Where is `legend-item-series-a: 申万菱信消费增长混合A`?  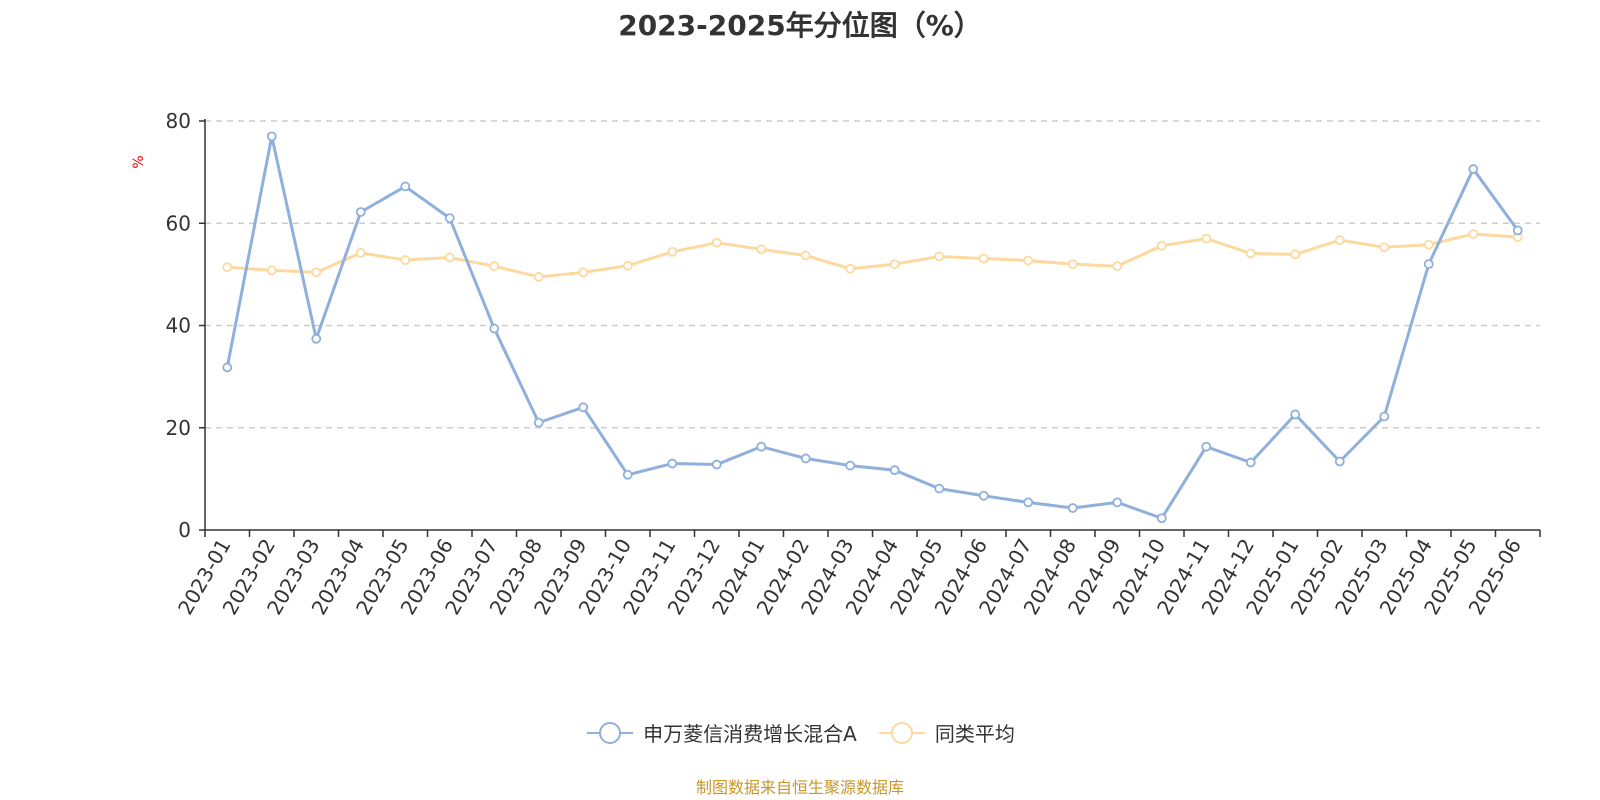 legend-item-series-a: 申万菱信消费增长混合A is located at coordinates (721, 732).